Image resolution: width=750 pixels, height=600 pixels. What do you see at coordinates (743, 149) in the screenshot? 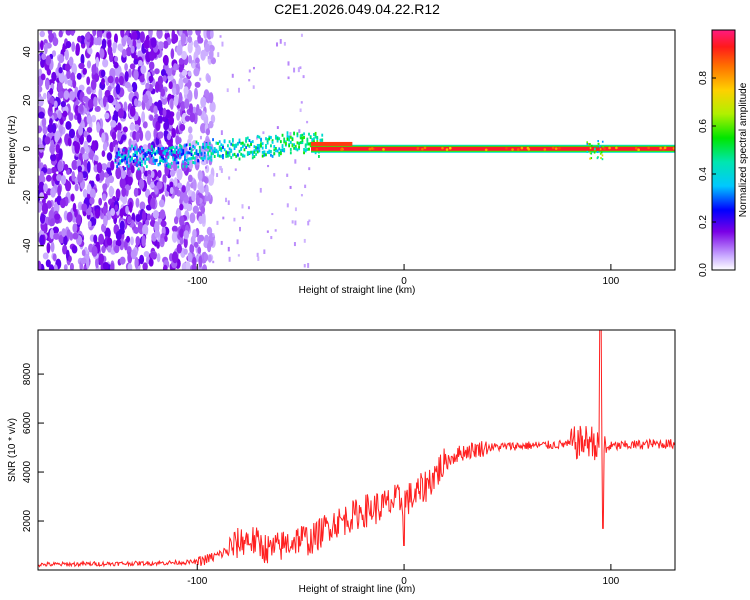
I see `colorbar-label: Normalized spectral amplitude` at bounding box center [743, 149].